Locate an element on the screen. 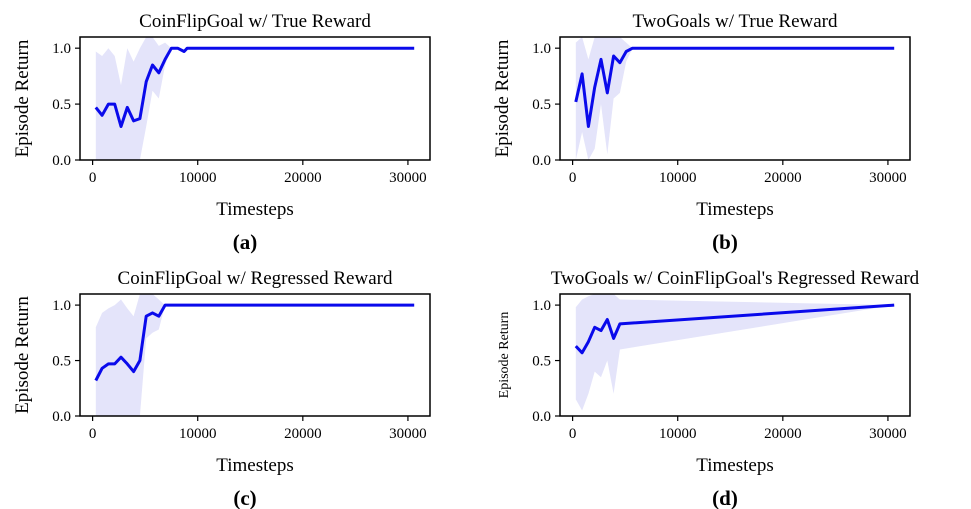 The width and height of the screenshot is (971, 509). panel-label: (a) is located at coordinates (245, 242).